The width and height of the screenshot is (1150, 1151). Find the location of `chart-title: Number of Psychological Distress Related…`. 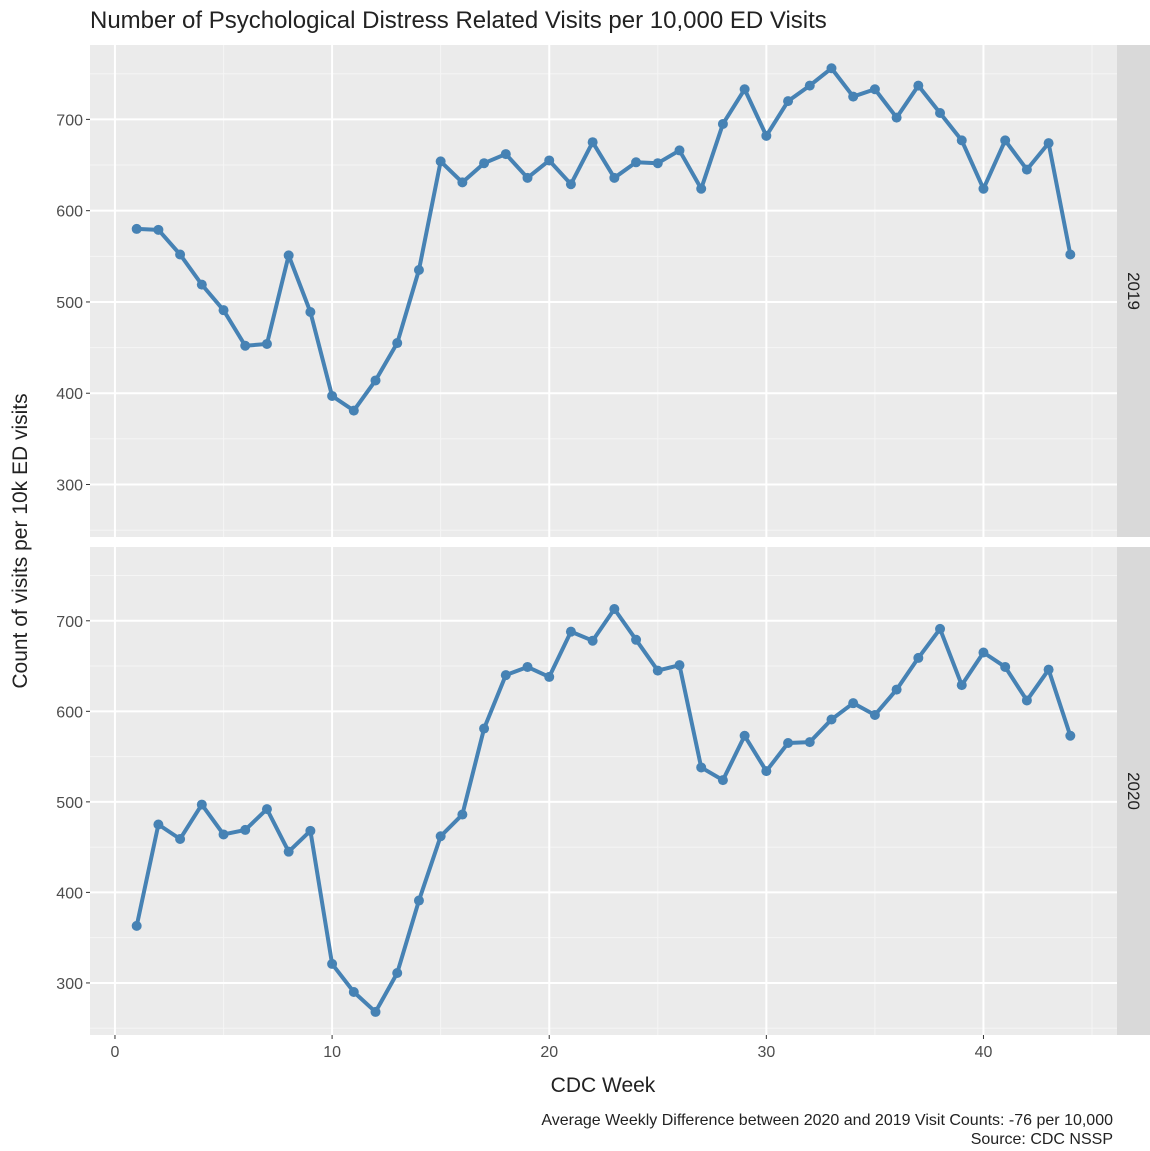

chart-title: Number of Psychological Distress Related… is located at coordinates (458, 20).